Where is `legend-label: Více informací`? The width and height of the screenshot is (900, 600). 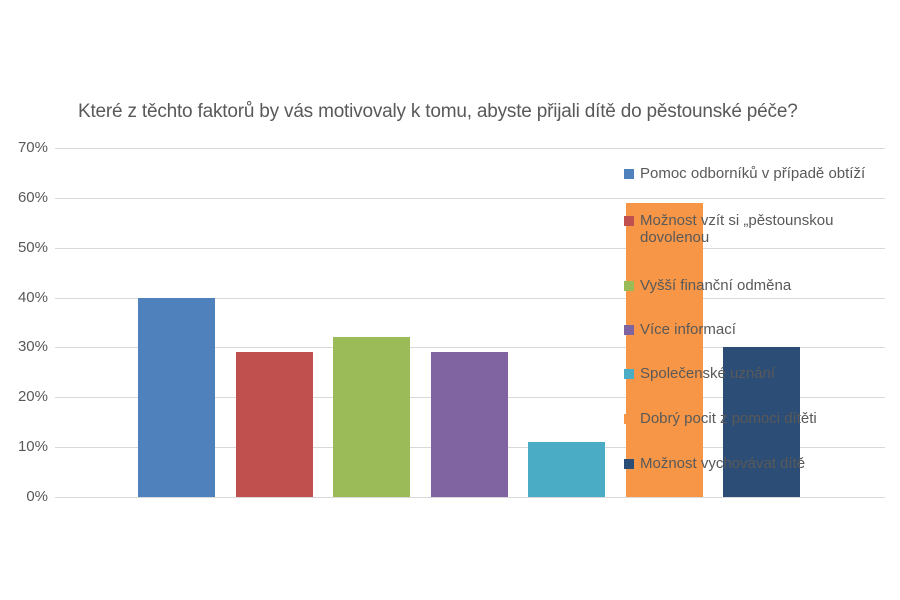
legend-label: Více informací is located at coordinates (688, 329).